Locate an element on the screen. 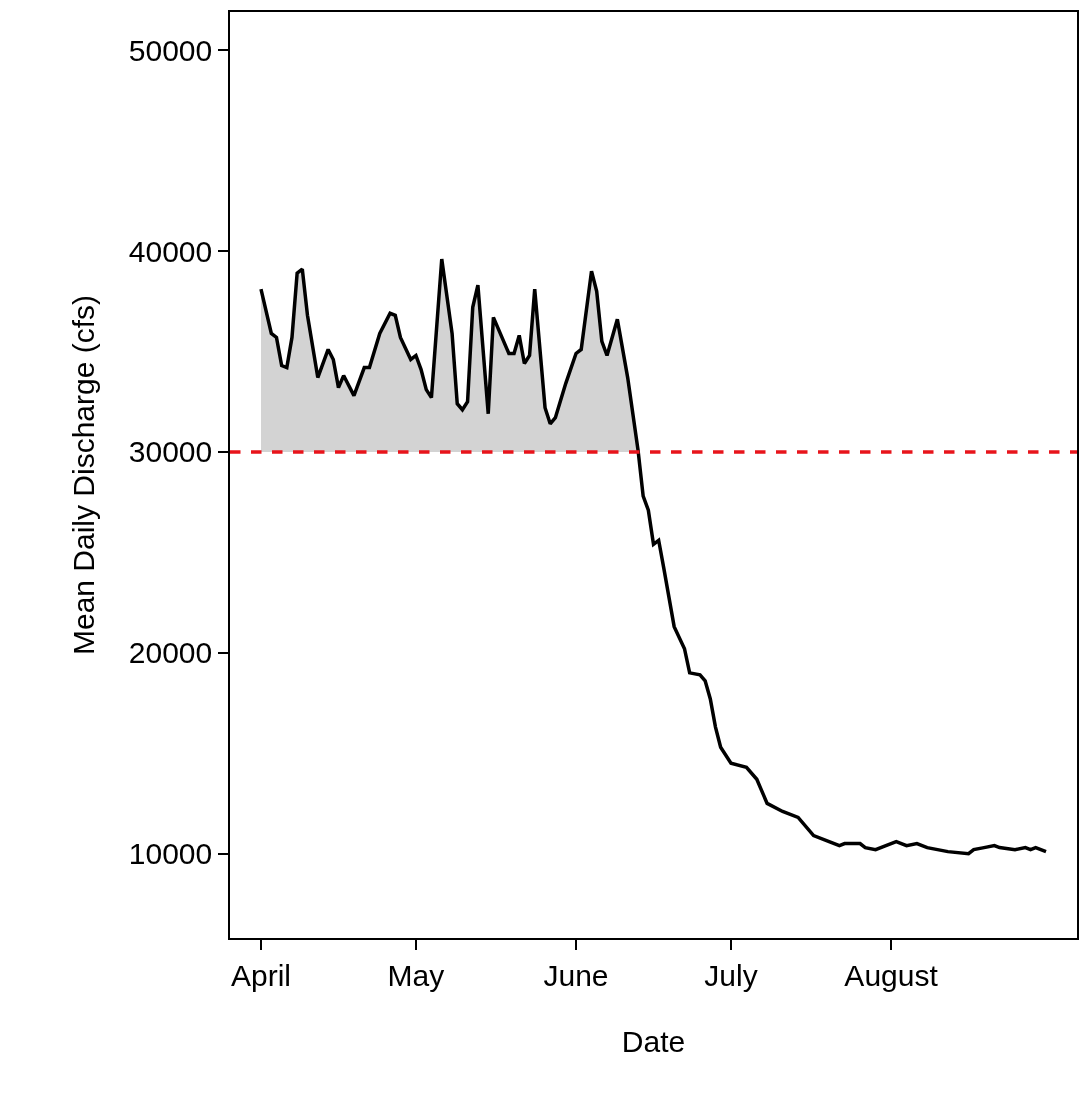 This screenshot has width=1089, height=1095. y-tick-label: 30000 is located at coordinates (170, 452).